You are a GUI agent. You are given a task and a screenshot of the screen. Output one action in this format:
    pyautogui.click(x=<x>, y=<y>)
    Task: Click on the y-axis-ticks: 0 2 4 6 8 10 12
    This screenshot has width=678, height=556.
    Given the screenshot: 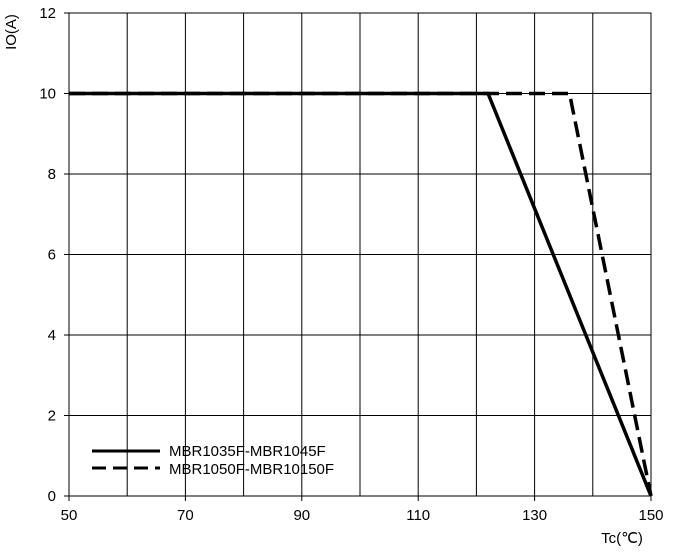 What is the action you would take?
    pyautogui.click(x=54, y=255)
    